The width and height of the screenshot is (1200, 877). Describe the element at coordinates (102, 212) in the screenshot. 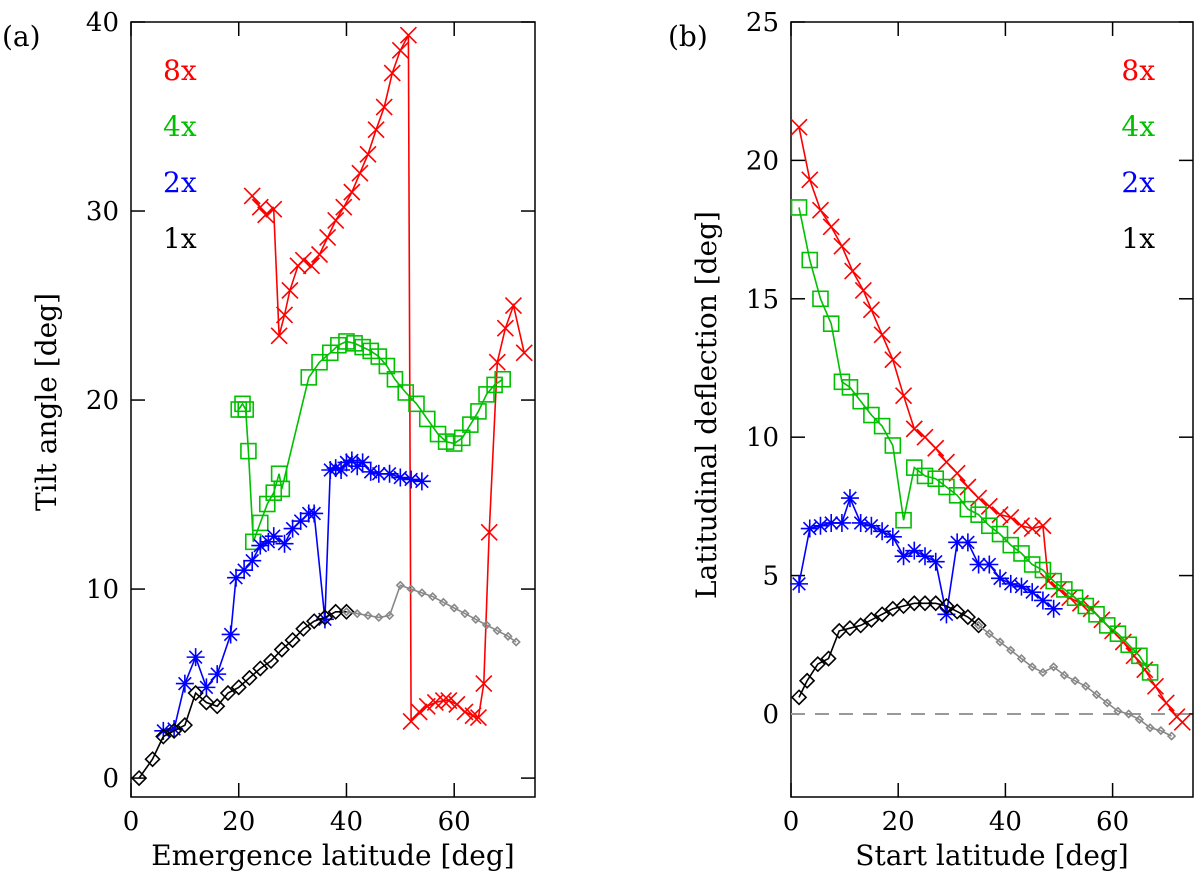

I see `panel-a-y-tick-label: 30` at that location.